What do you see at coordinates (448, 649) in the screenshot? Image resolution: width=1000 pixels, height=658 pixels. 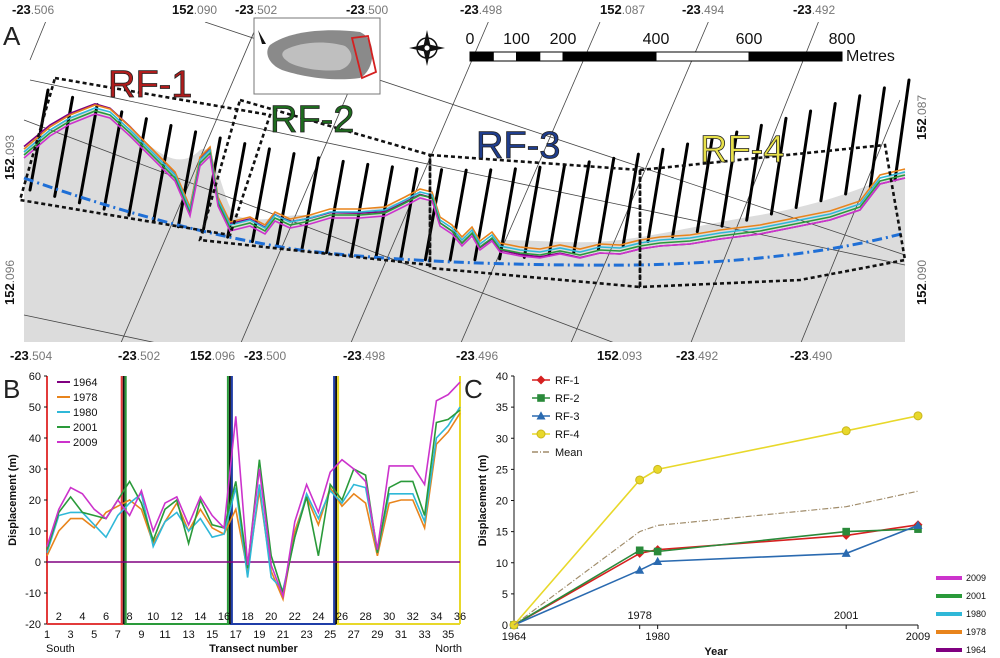 I see `north-label: North` at bounding box center [448, 649].